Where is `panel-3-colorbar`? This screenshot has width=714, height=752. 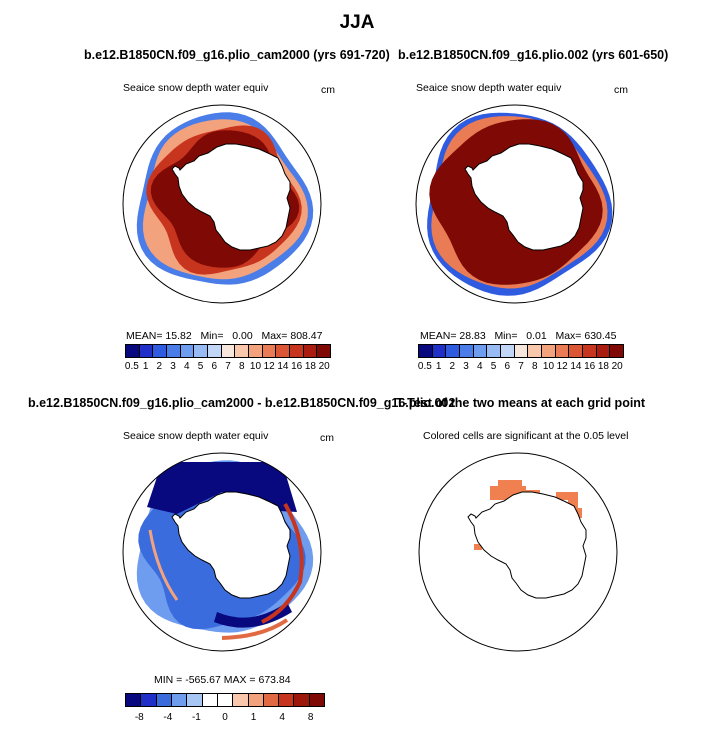
panel-3-colorbar is located at coordinates (225, 700).